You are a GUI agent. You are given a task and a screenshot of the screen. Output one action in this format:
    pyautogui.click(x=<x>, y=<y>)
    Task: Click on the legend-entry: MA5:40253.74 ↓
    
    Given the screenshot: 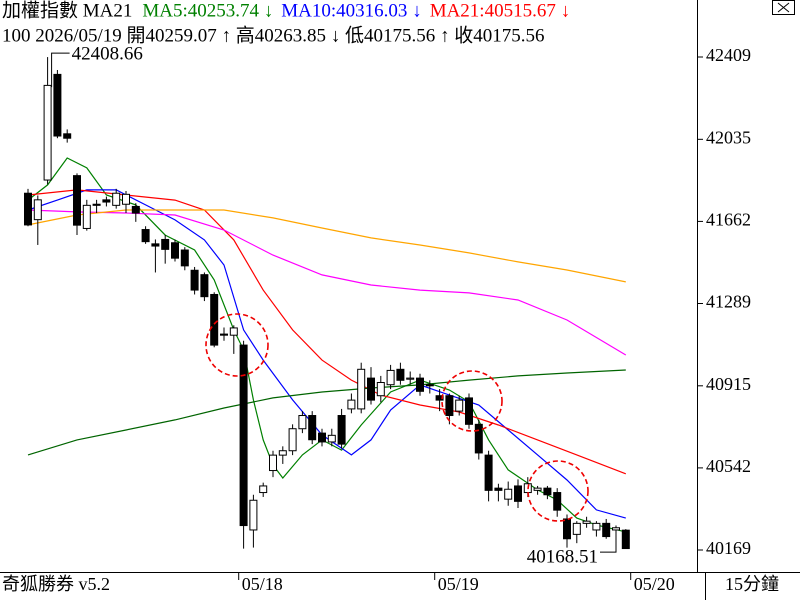 What is the action you would take?
    pyautogui.click(x=207, y=10)
    